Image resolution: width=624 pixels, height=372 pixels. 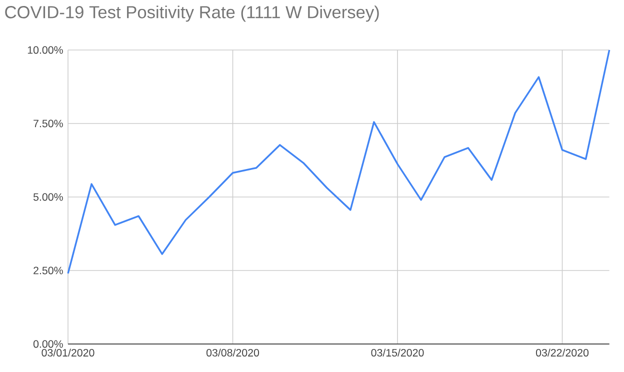 What do you see at coordinates (68, 352) in the screenshot?
I see `x-tick-label: 03/01/2020` at bounding box center [68, 352].